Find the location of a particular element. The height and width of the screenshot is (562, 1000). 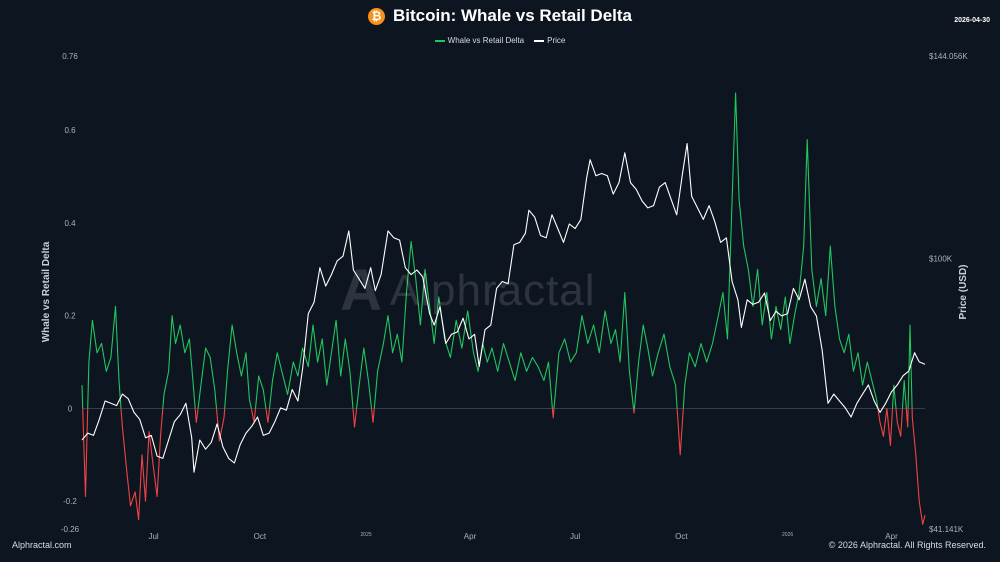

legend-swatch-price is located at coordinates (539, 40).